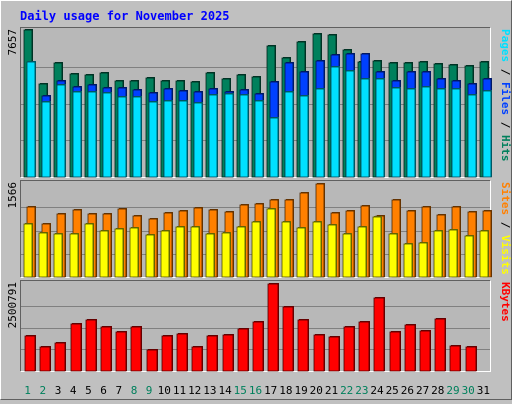 The height and width of the screenshot is (404, 512). What do you see at coordinates (407, 390) in the screenshot?
I see `day-label-26: 26` at bounding box center [407, 390].